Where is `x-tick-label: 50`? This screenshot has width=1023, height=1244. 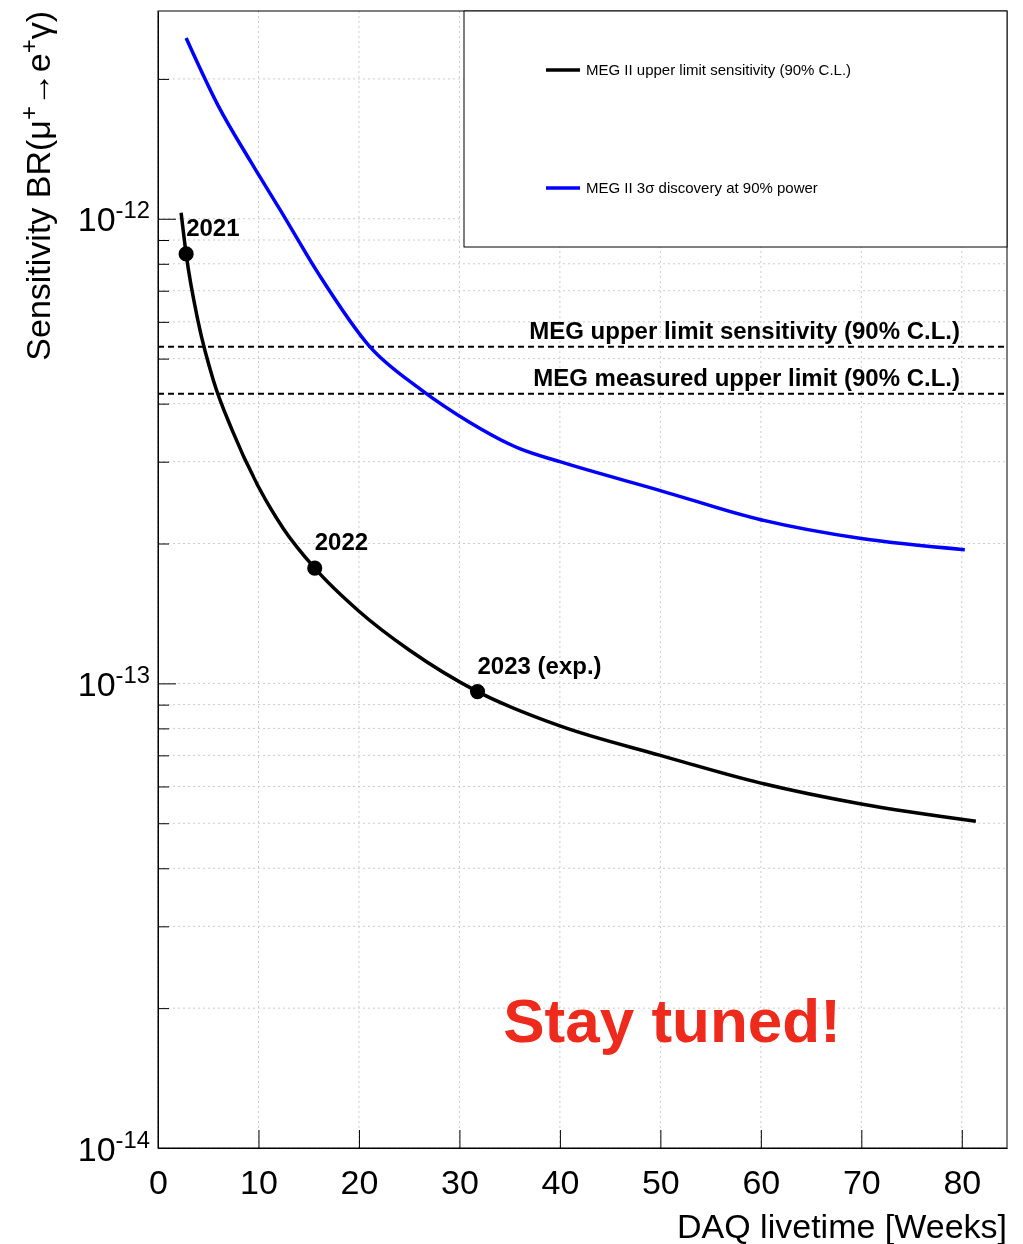
x-tick-label: 50 is located at coordinates (660, 1182).